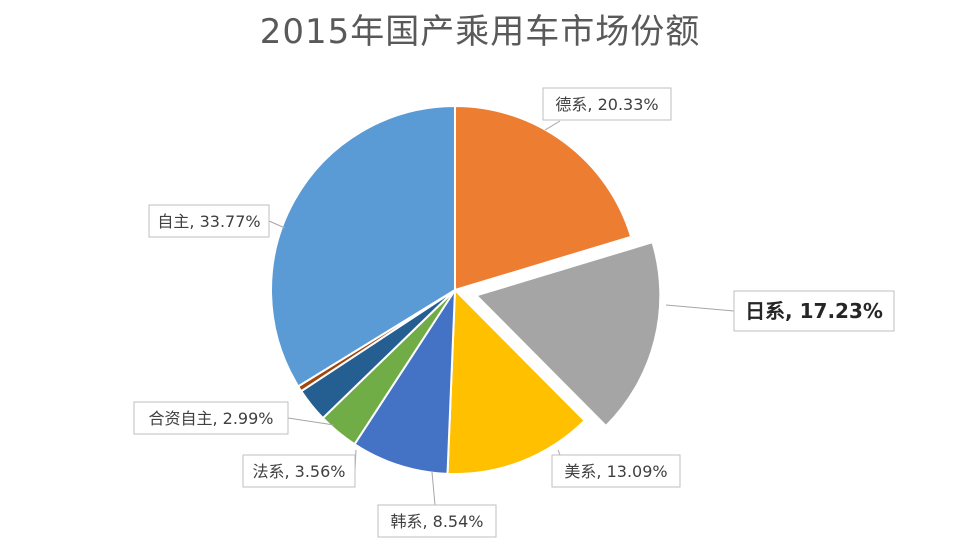 The image size is (960, 540). Describe the element at coordinates (480, 32) in the screenshot. I see `chart-title: 2015年国产乘用车市场份额` at that location.